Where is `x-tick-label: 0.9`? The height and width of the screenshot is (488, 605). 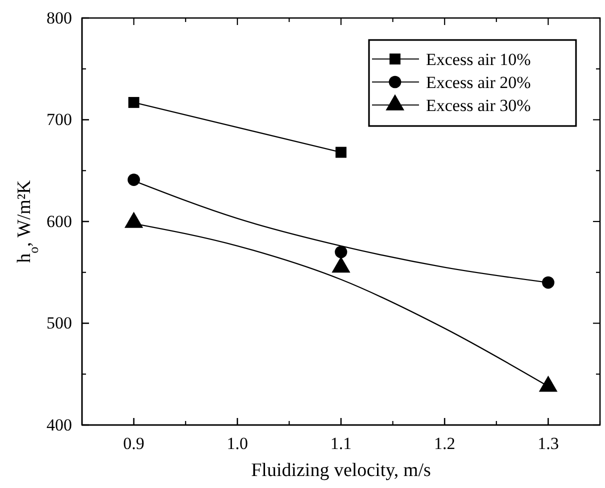
x-tick-label: 0.9 is located at coordinates (133, 444).